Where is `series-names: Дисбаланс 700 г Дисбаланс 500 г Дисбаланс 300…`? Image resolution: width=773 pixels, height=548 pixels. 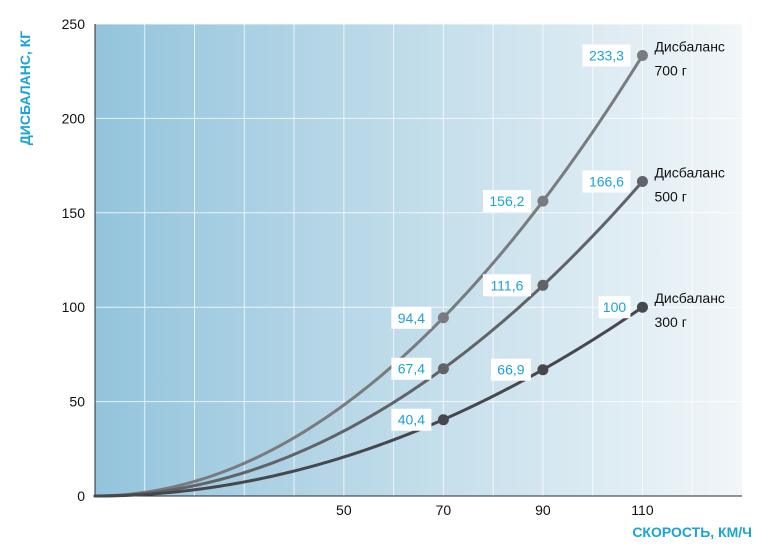
series-names: Дисбаланс 700 г Дисбаланс 500 г Дисбаланс 300… is located at coordinates (689, 185).